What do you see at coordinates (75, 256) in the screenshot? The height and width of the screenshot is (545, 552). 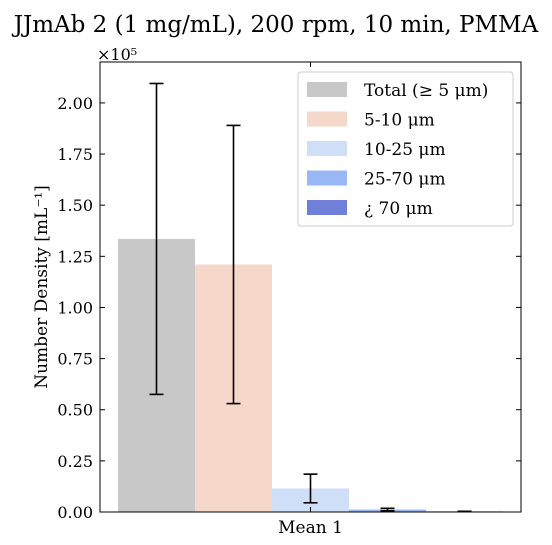 I see `y-tick-label: 1.25` at bounding box center [75, 256].